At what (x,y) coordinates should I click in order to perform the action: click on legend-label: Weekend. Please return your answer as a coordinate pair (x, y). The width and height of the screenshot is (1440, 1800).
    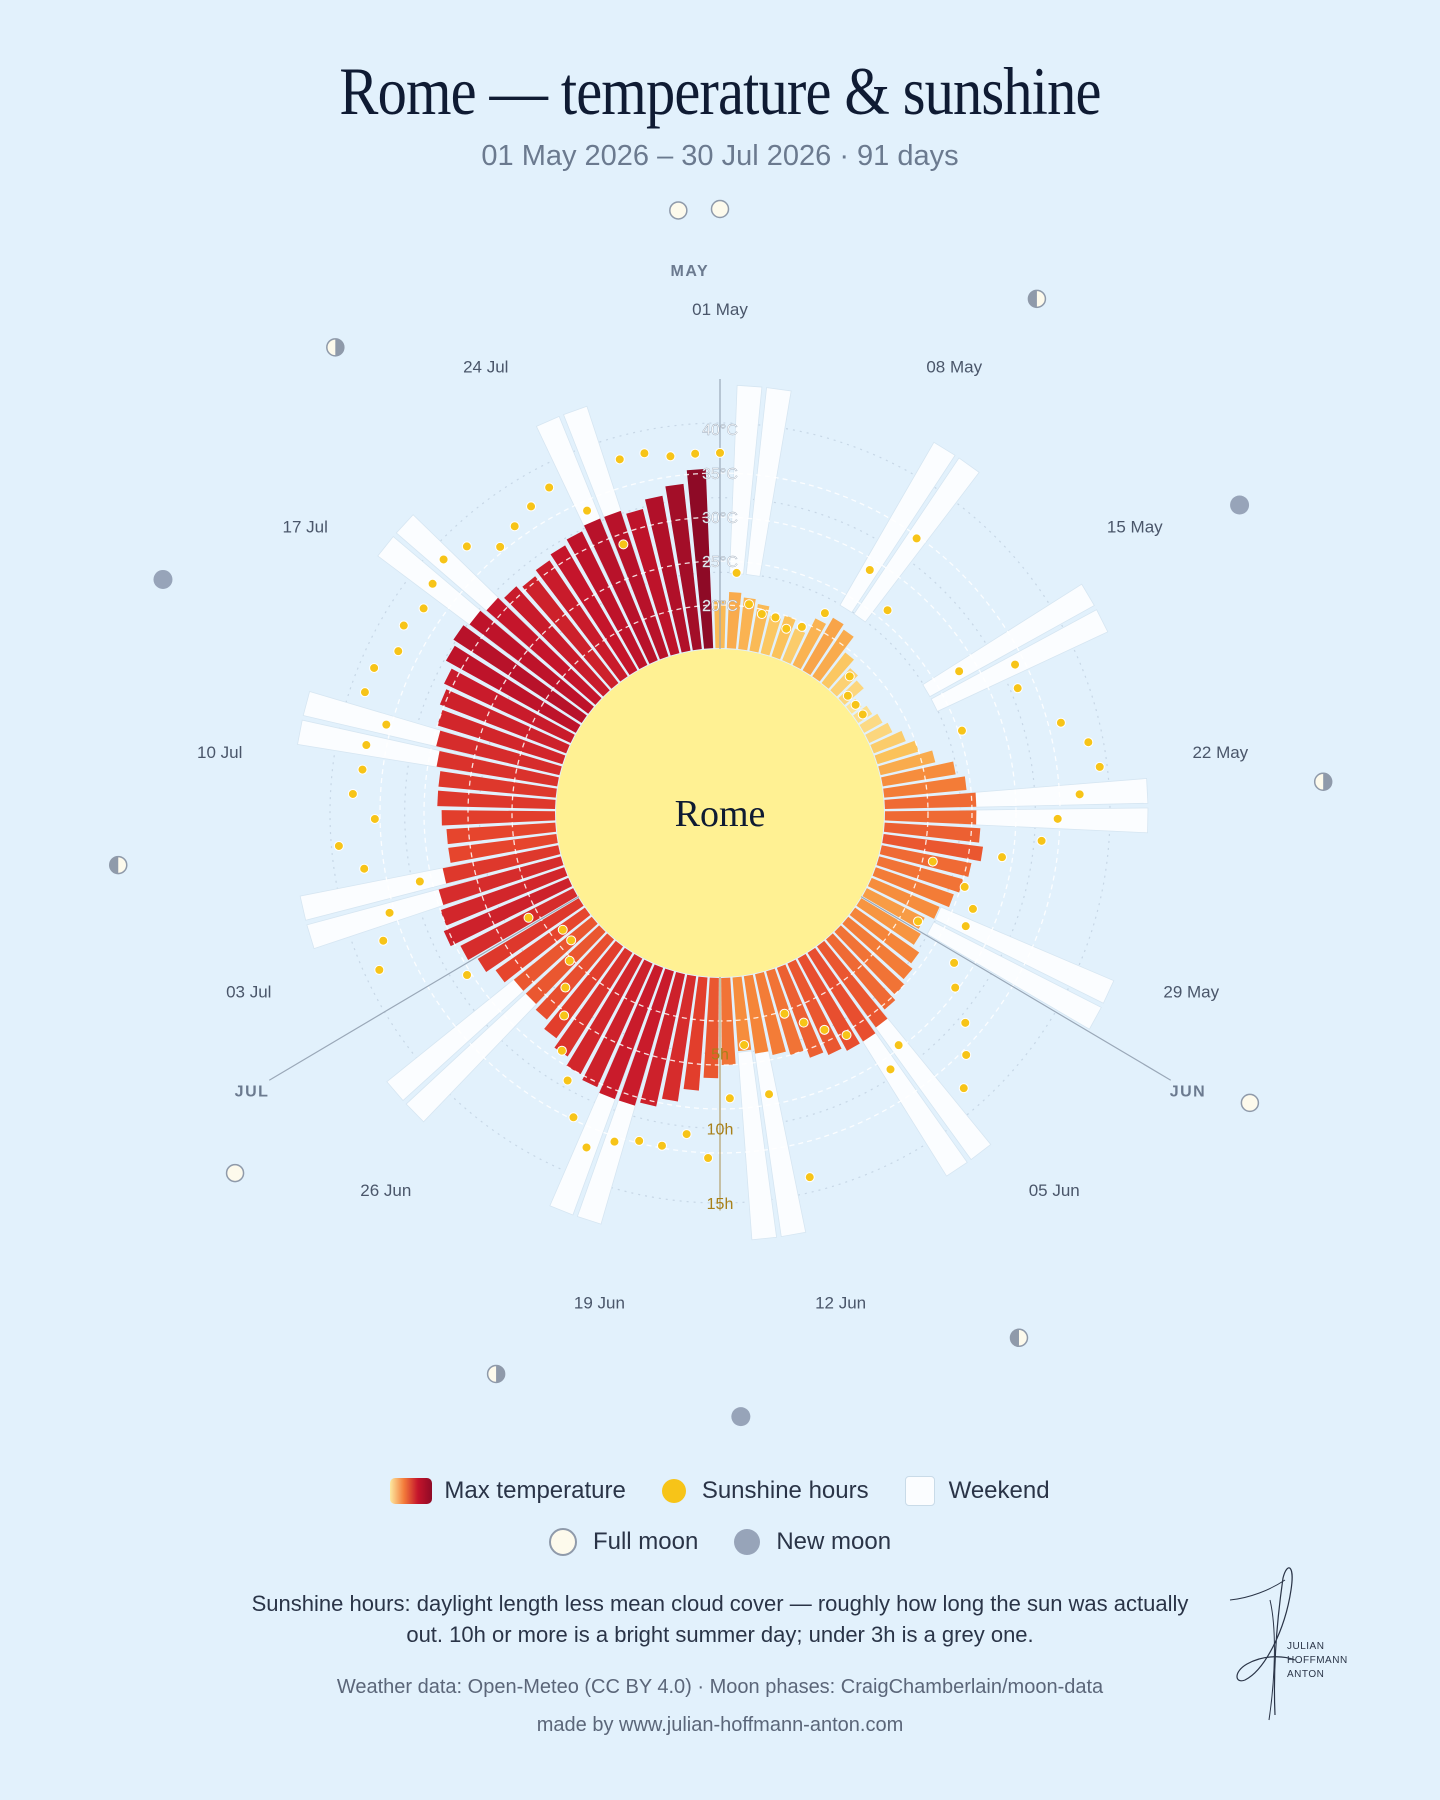
    Looking at the image, I should click on (999, 1490).